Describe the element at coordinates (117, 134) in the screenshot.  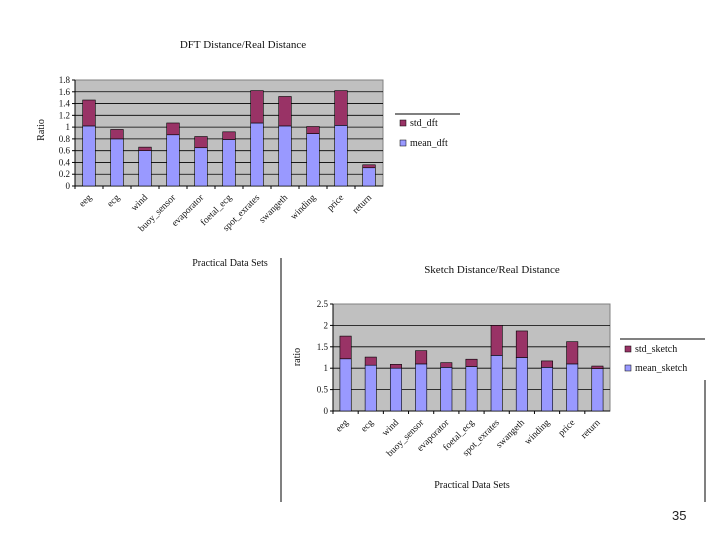
I see `bar-std_dft-ecg` at that location.